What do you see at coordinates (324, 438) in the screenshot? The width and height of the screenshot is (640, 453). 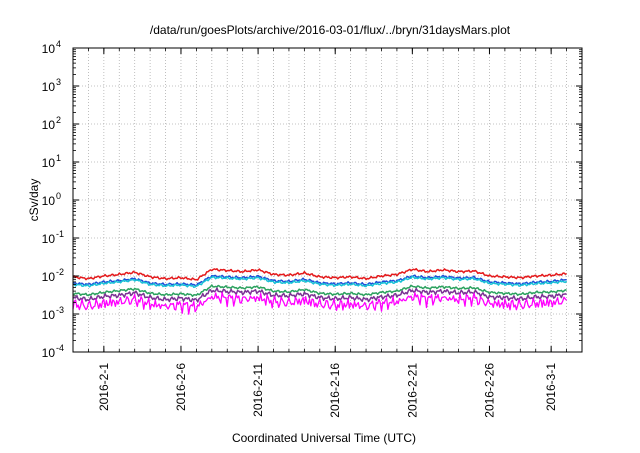 I see `x-axis-label: Coordinated Universal Time (UTC)` at bounding box center [324, 438].